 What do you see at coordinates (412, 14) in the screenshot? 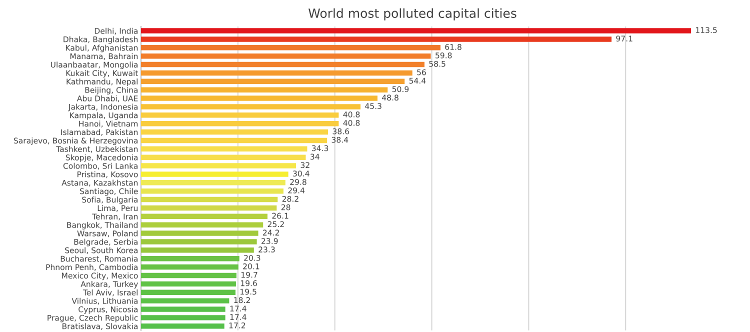
I see `chart-title: World most polluted capital cities` at bounding box center [412, 14].